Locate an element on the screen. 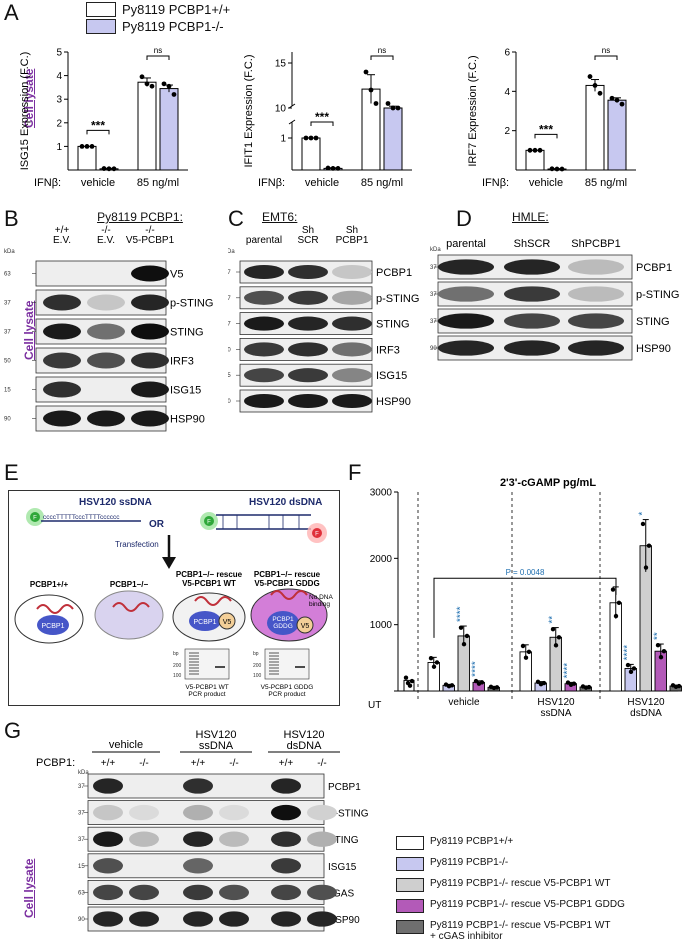 The height and width of the screenshot is (952, 685). lane-label: parental is located at coordinates (264, 240).